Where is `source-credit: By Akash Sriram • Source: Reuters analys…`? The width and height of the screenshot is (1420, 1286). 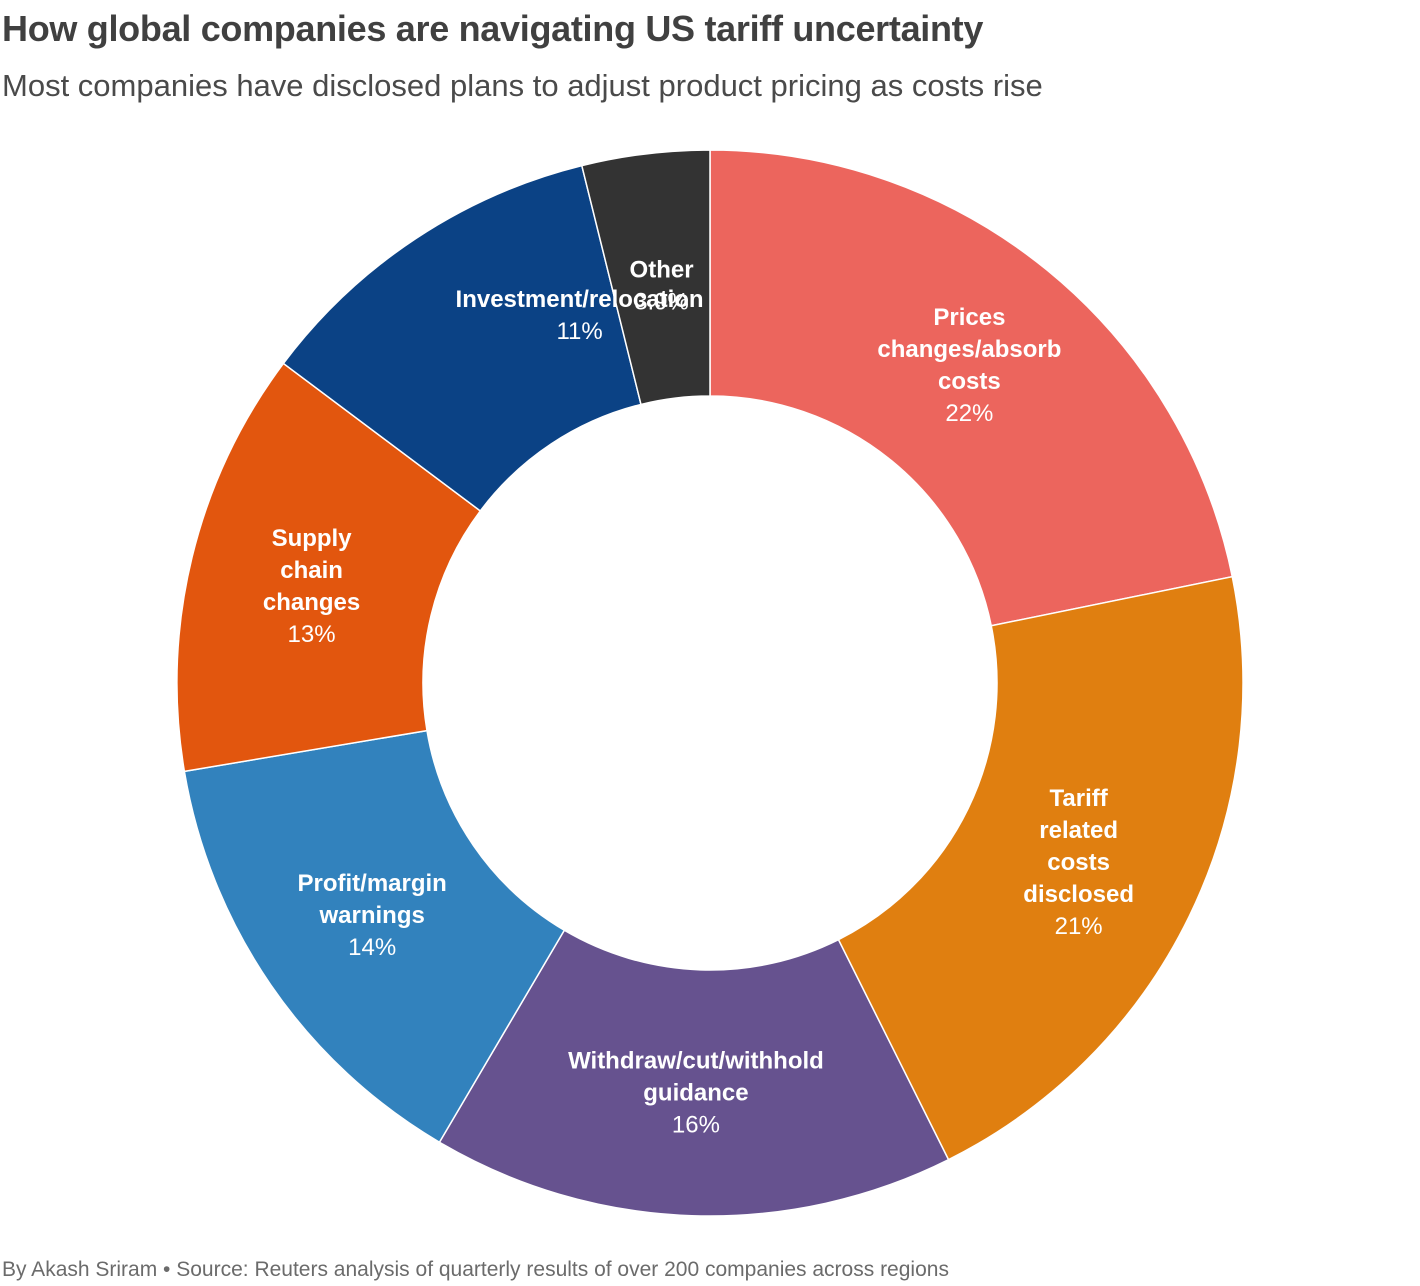 source-credit: By Akash Sriram • Source: Reuters analys… is located at coordinates (475, 1269).